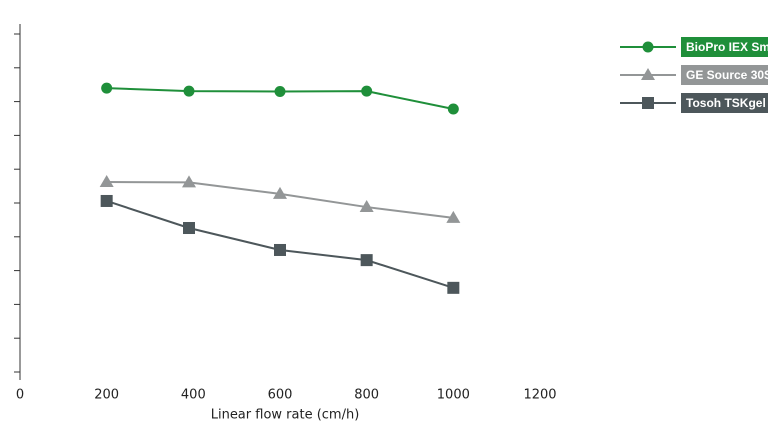 Image resolution: width=768 pixels, height=432 pixels. I want to click on x-tick-label: 600, so click(280, 395).